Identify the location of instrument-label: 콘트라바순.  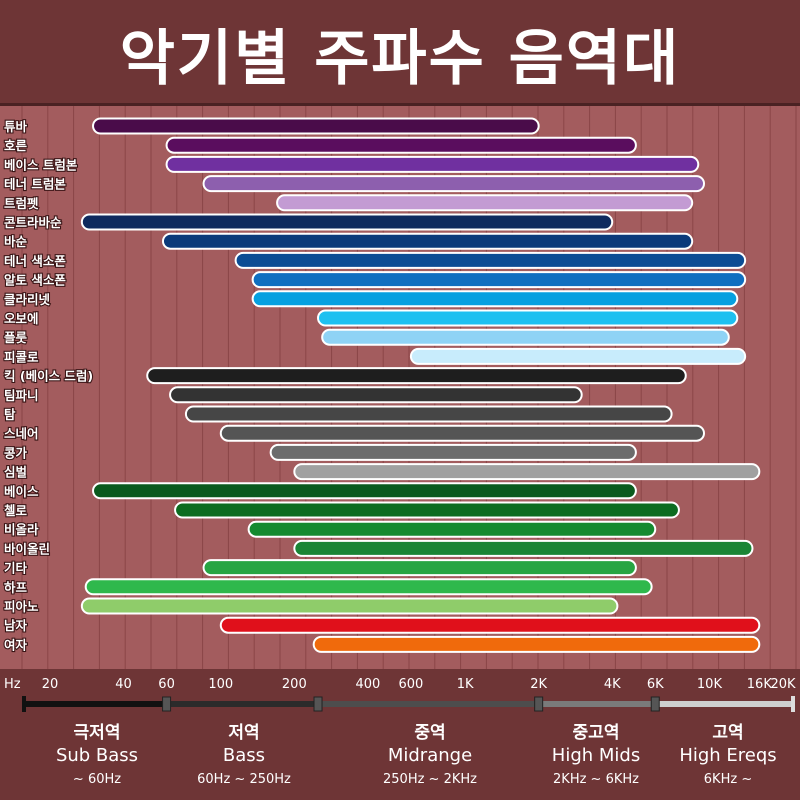
(33, 222).